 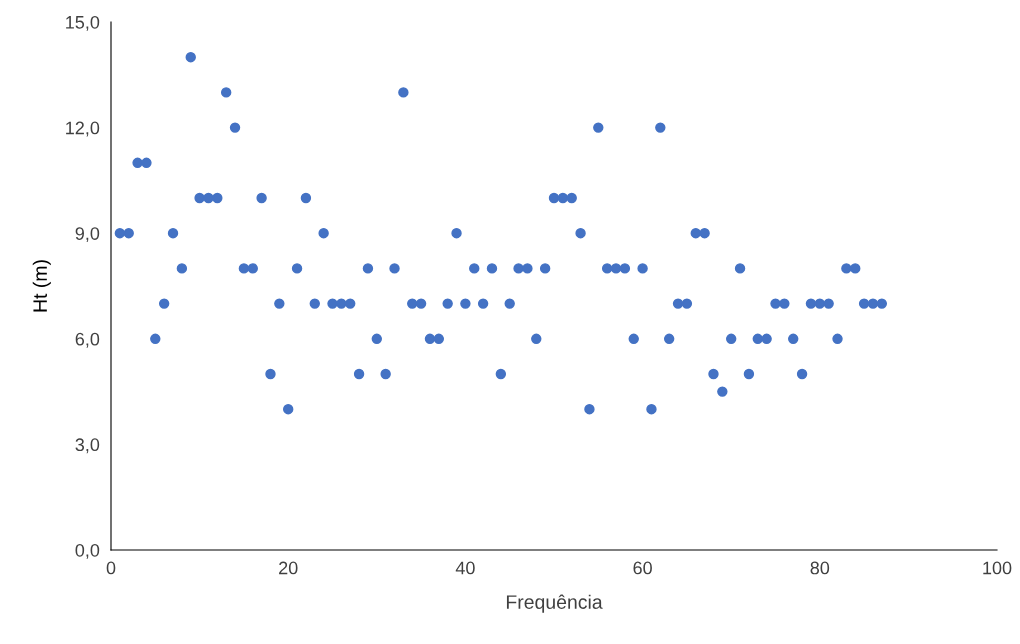 What do you see at coordinates (87, 446) in the screenshot?
I see `y-tick-label: 3,0` at bounding box center [87, 446].